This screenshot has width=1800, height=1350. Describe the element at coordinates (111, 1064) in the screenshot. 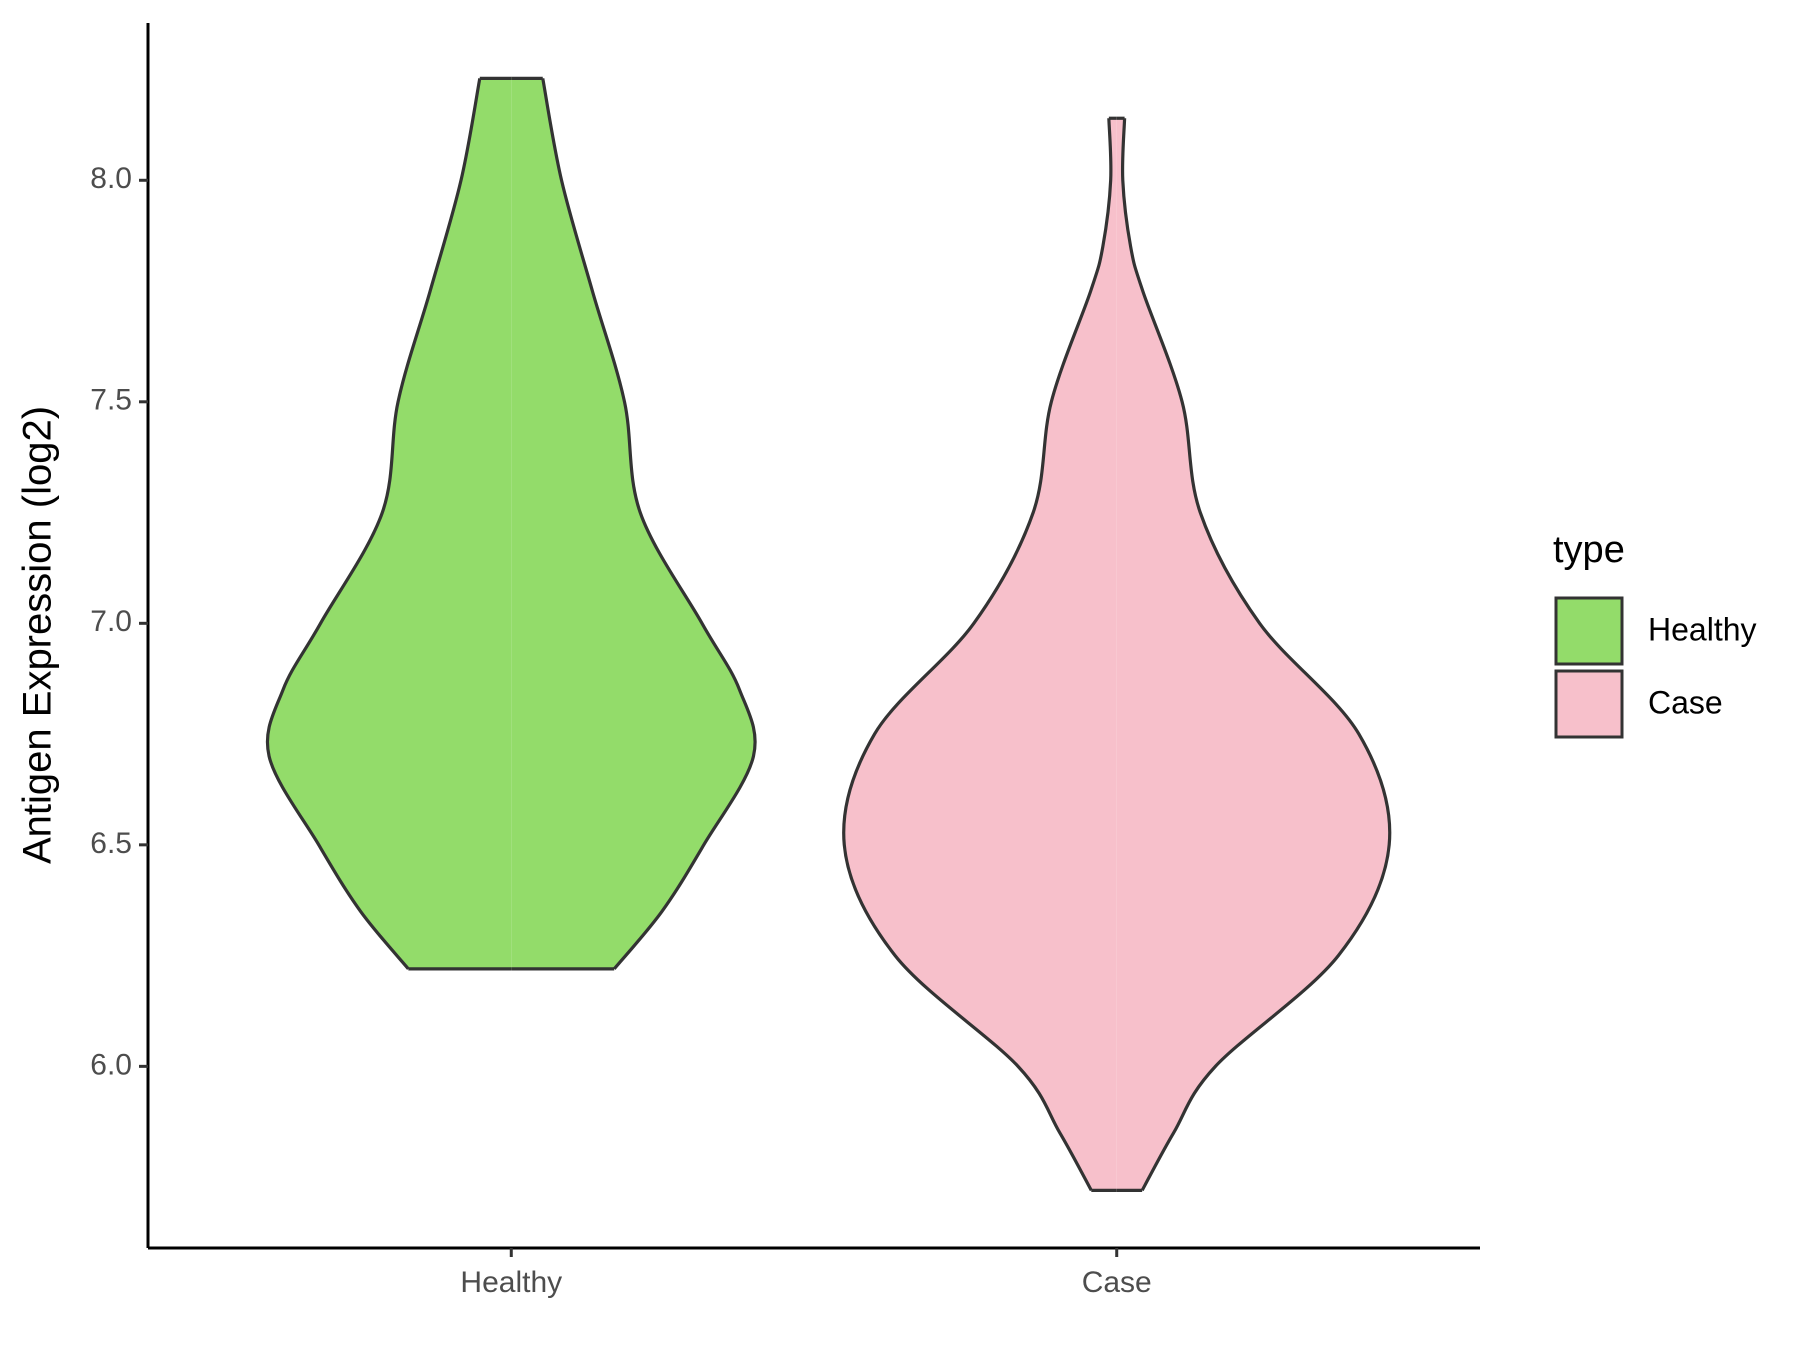

I see `y-tick-label: 6.0` at that location.